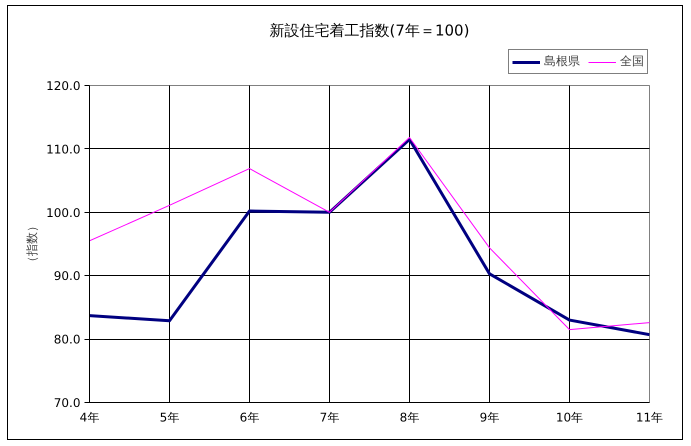 The width and height of the screenshot is (691, 446). Describe the element at coordinates (632, 61) in the screenshot. I see `legend-label: 全国` at that location.